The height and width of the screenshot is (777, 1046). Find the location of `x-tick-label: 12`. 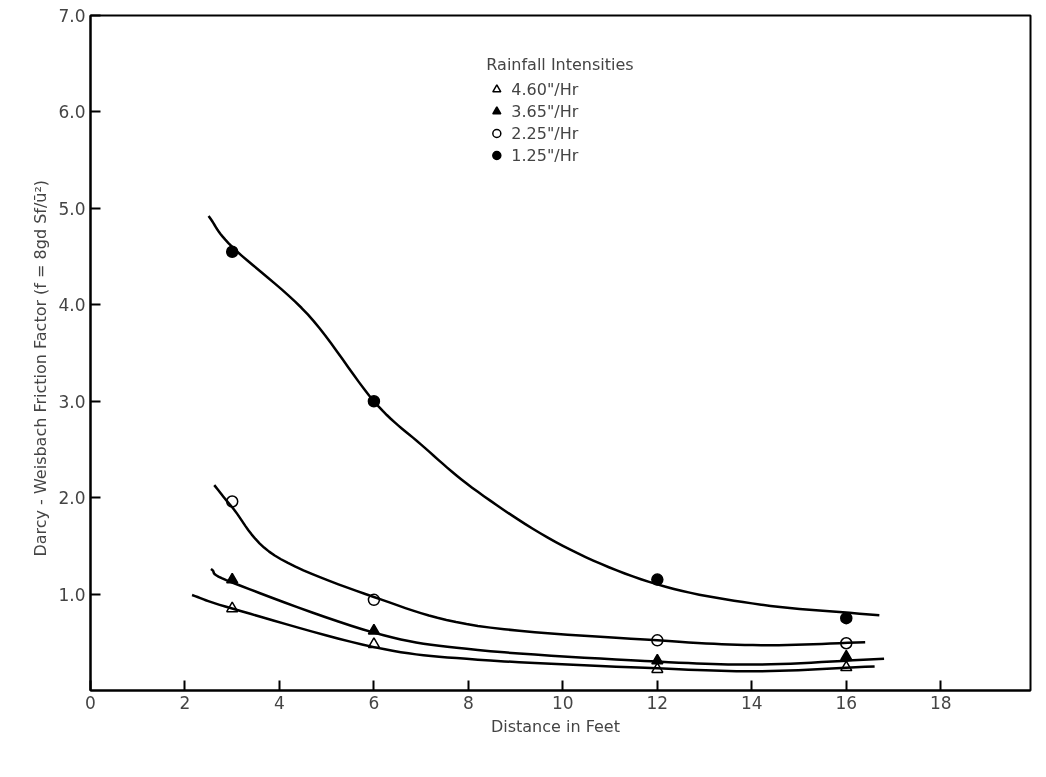

x-tick-label: 12 is located at coordinates (657, 702).